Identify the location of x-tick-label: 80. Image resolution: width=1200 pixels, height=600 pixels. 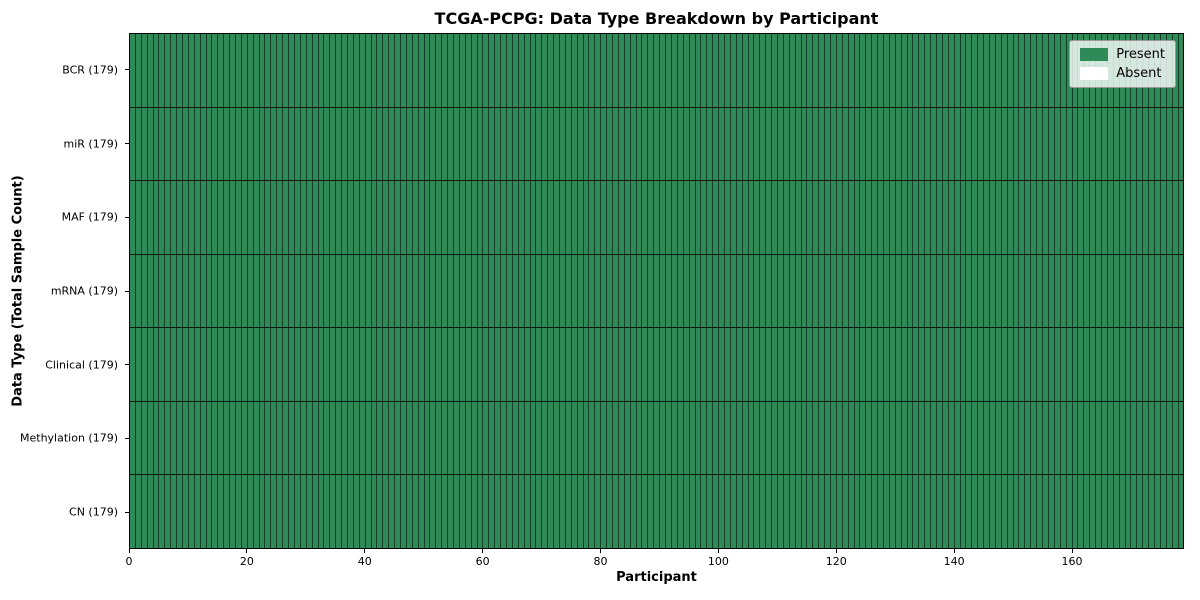
(600, 561).